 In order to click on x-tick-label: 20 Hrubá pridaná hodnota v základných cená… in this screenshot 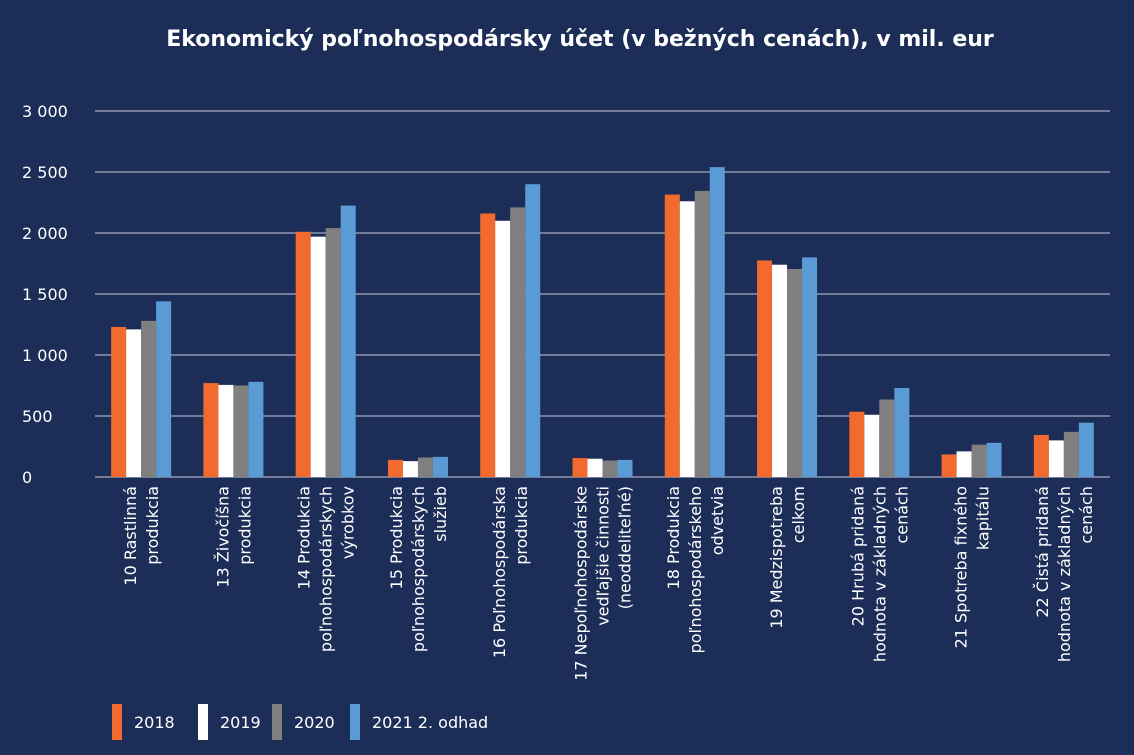, I will do `click(879, 574)`.